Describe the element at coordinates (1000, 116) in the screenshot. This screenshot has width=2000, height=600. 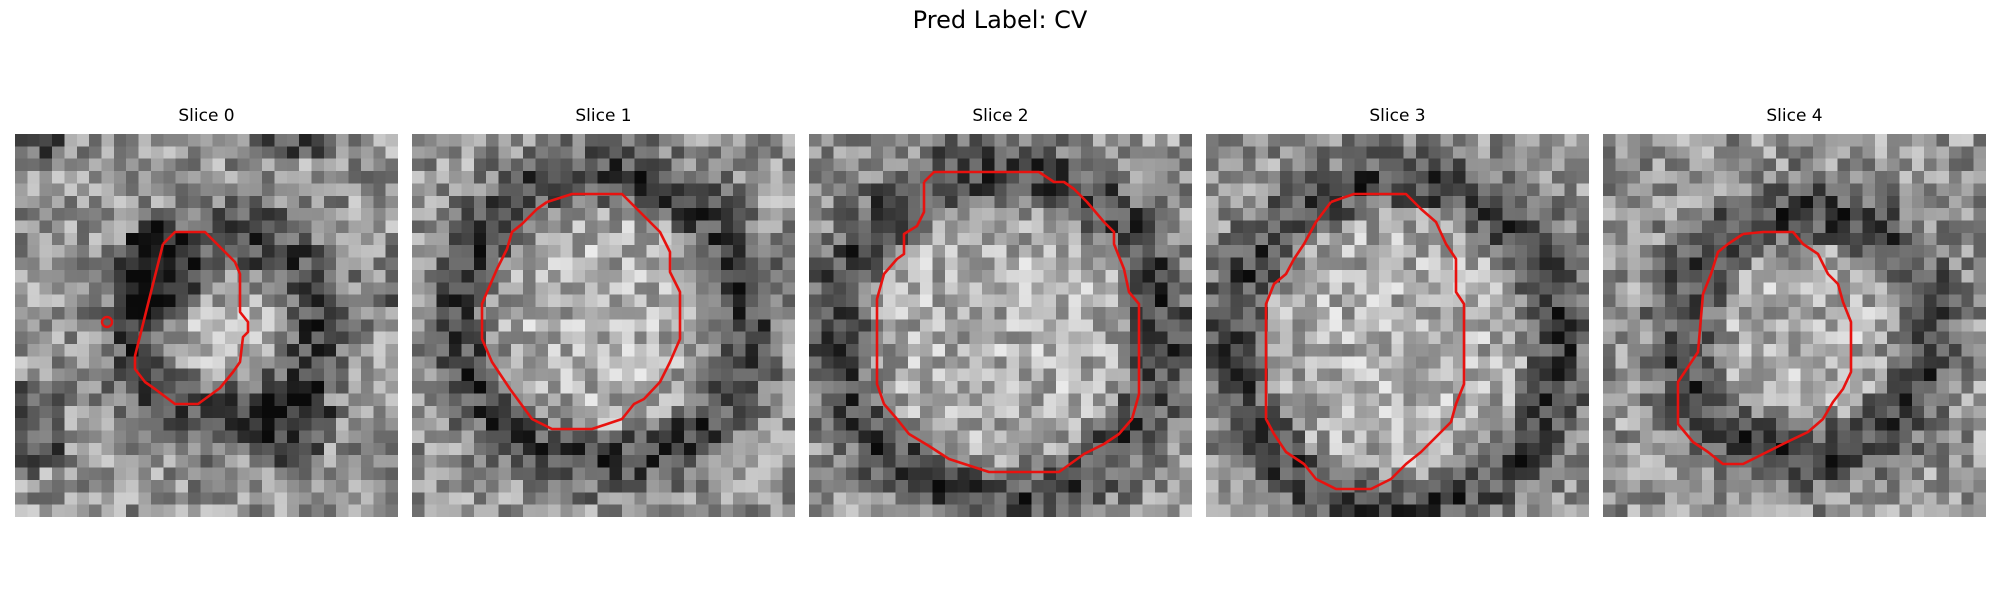
I see `slice-title: Slice 2` at that location.